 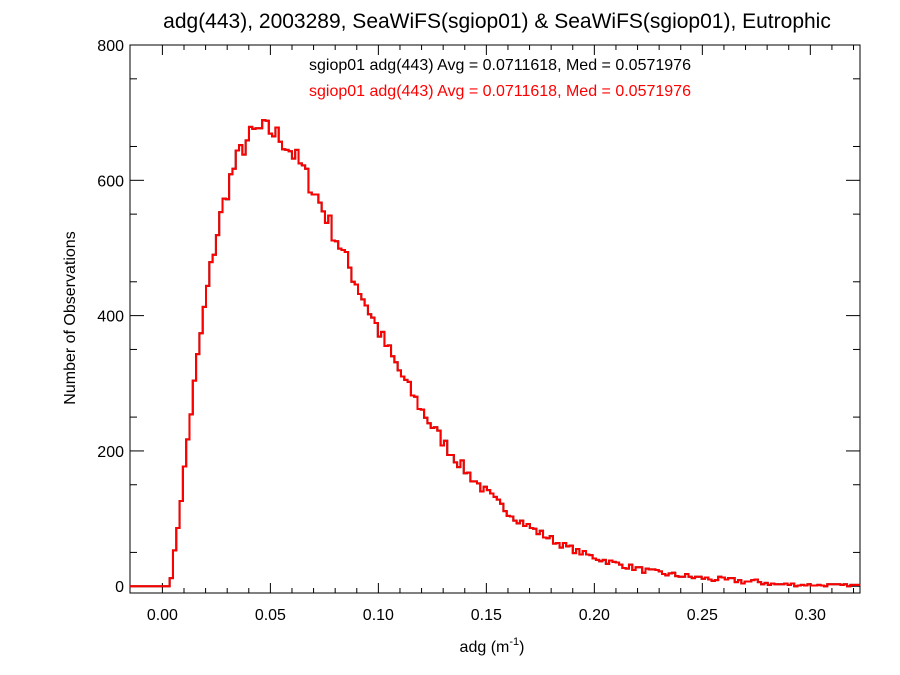 What do you see at coordinates (378, 615) in the screenshot?
I see `x-tick-label: 0.10` at bounding box center [378, 615].